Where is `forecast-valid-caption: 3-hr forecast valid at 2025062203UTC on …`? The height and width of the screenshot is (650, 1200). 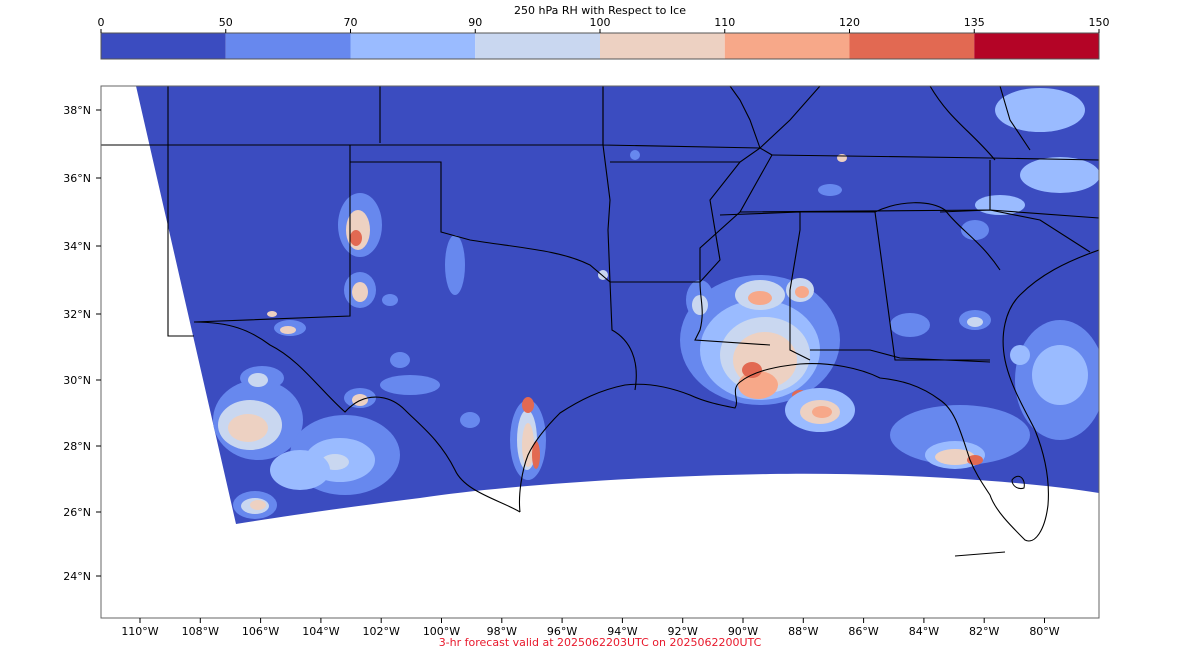 forecast-valid-caption: 3-hr forecast valid at 2025062203UTC on … is located at coordinates (600, 642).